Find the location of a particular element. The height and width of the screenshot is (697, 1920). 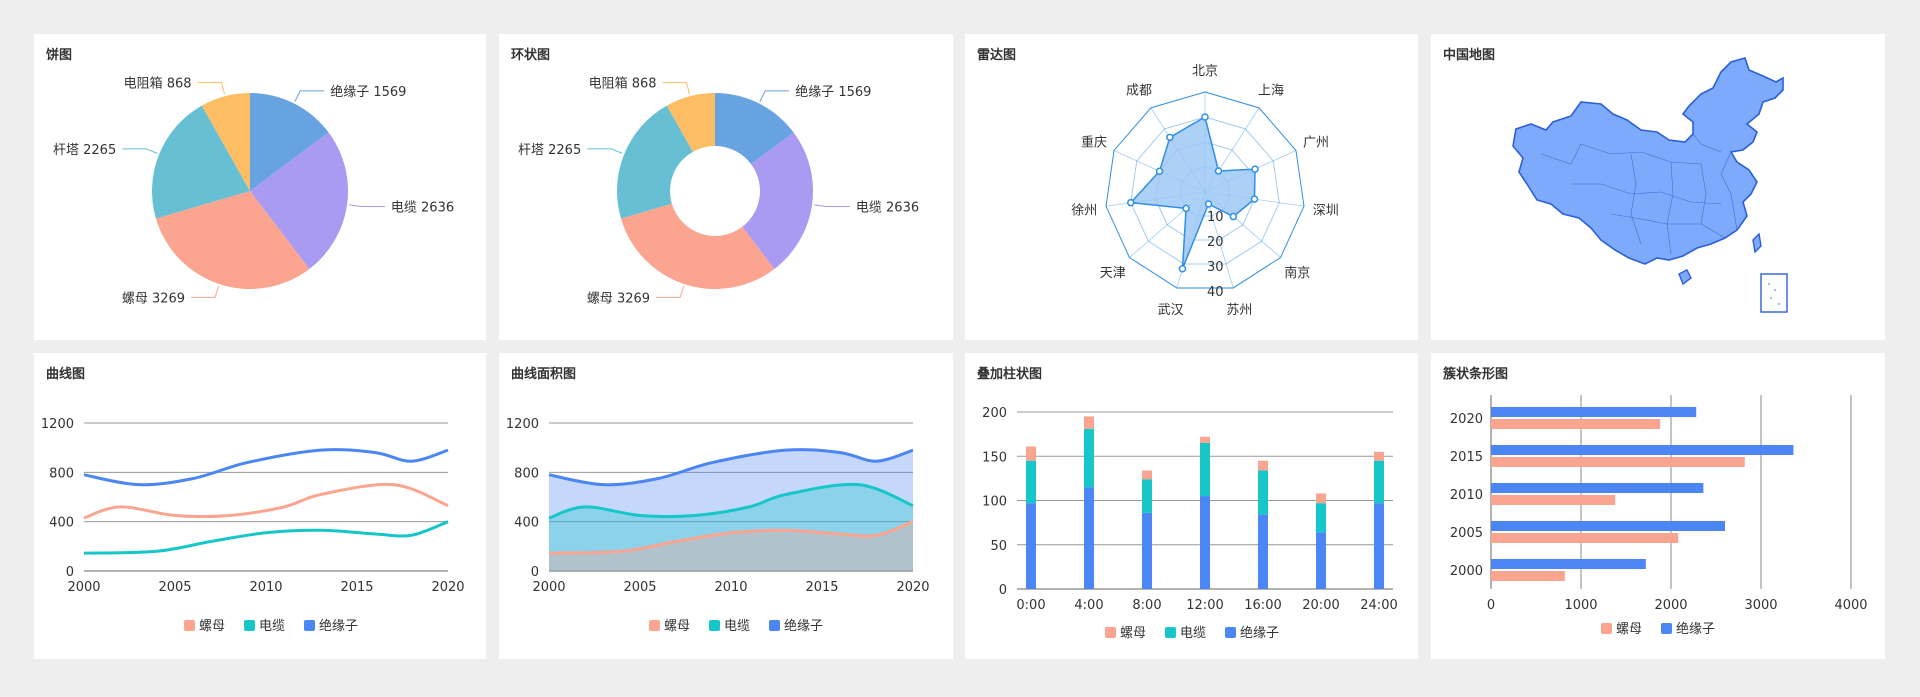

radar-scale-label: 40 is located at coordinates (1215, 292).